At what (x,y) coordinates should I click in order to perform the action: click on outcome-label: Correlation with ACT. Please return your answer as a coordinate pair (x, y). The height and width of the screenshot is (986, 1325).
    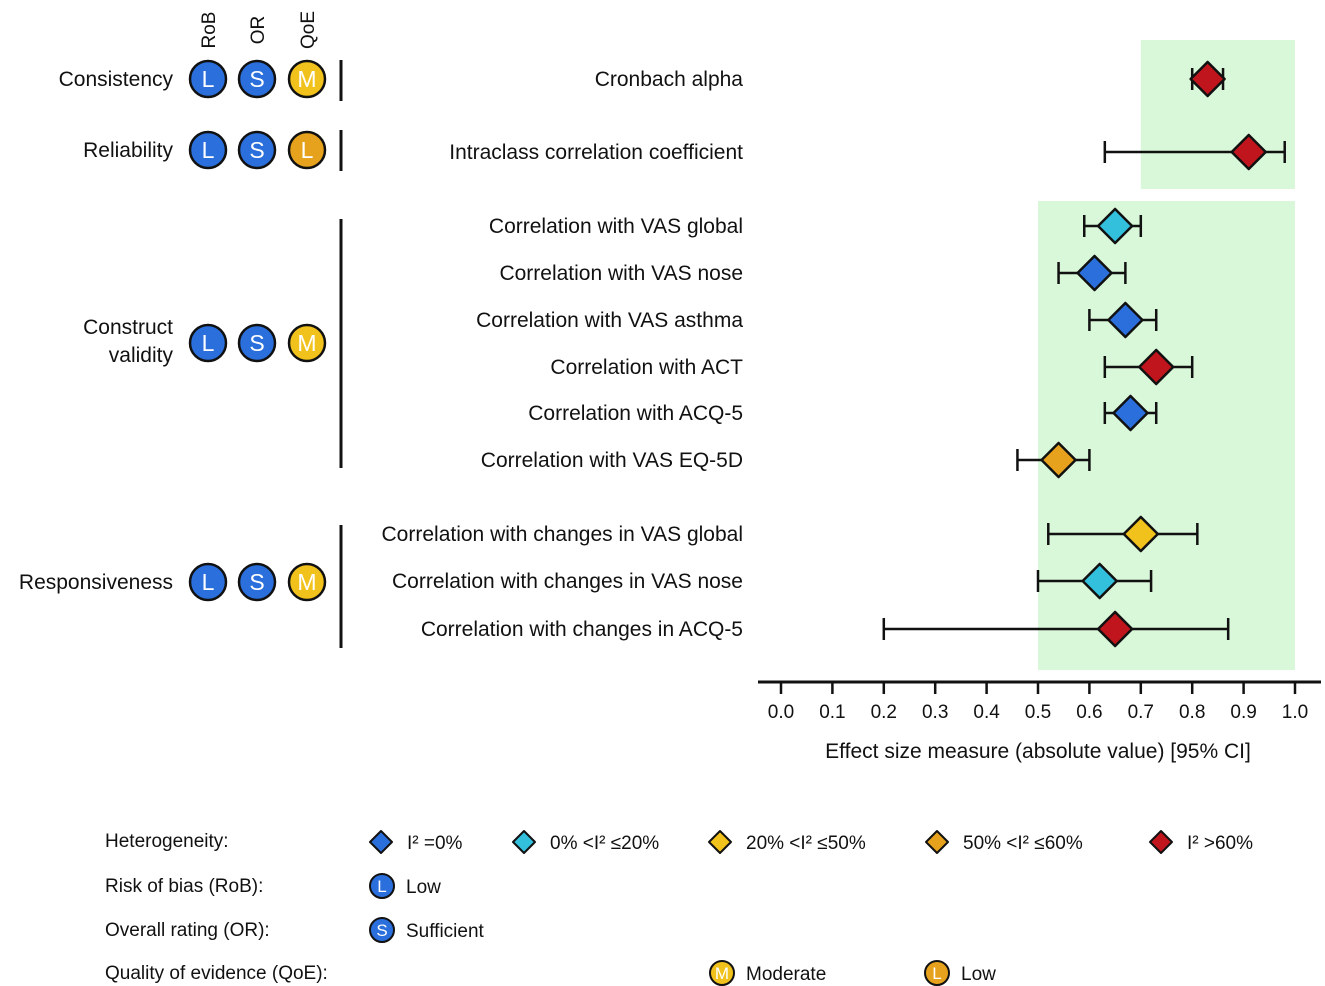
    Looking at the image, I should click on (646, 367).